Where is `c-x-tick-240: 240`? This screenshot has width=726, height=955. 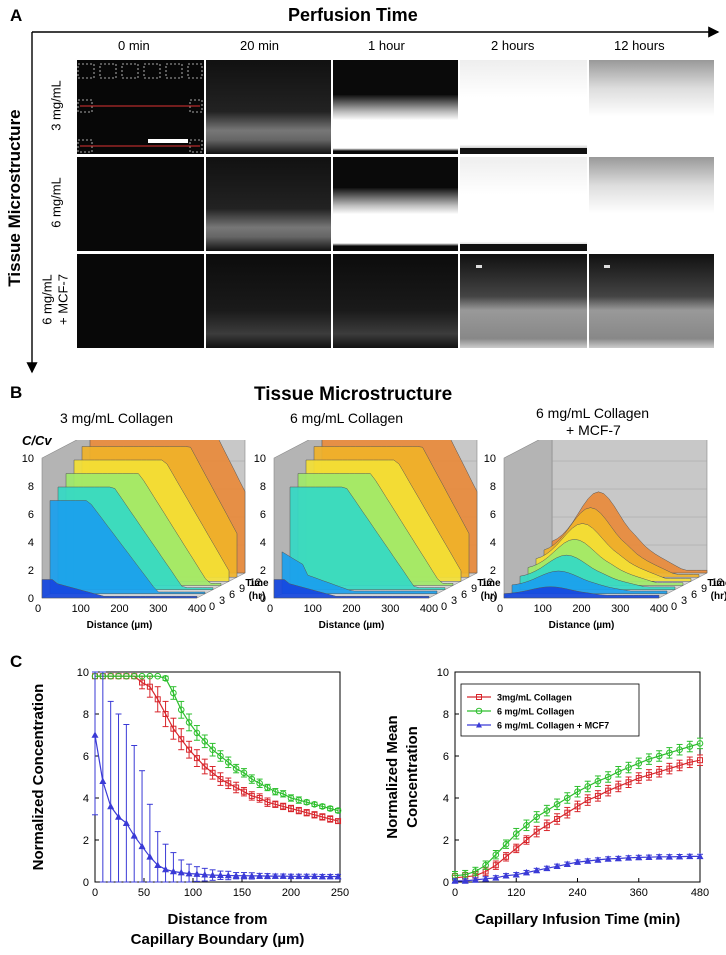
c-x-tick-240: 240 is located at coordinates (577, 893).